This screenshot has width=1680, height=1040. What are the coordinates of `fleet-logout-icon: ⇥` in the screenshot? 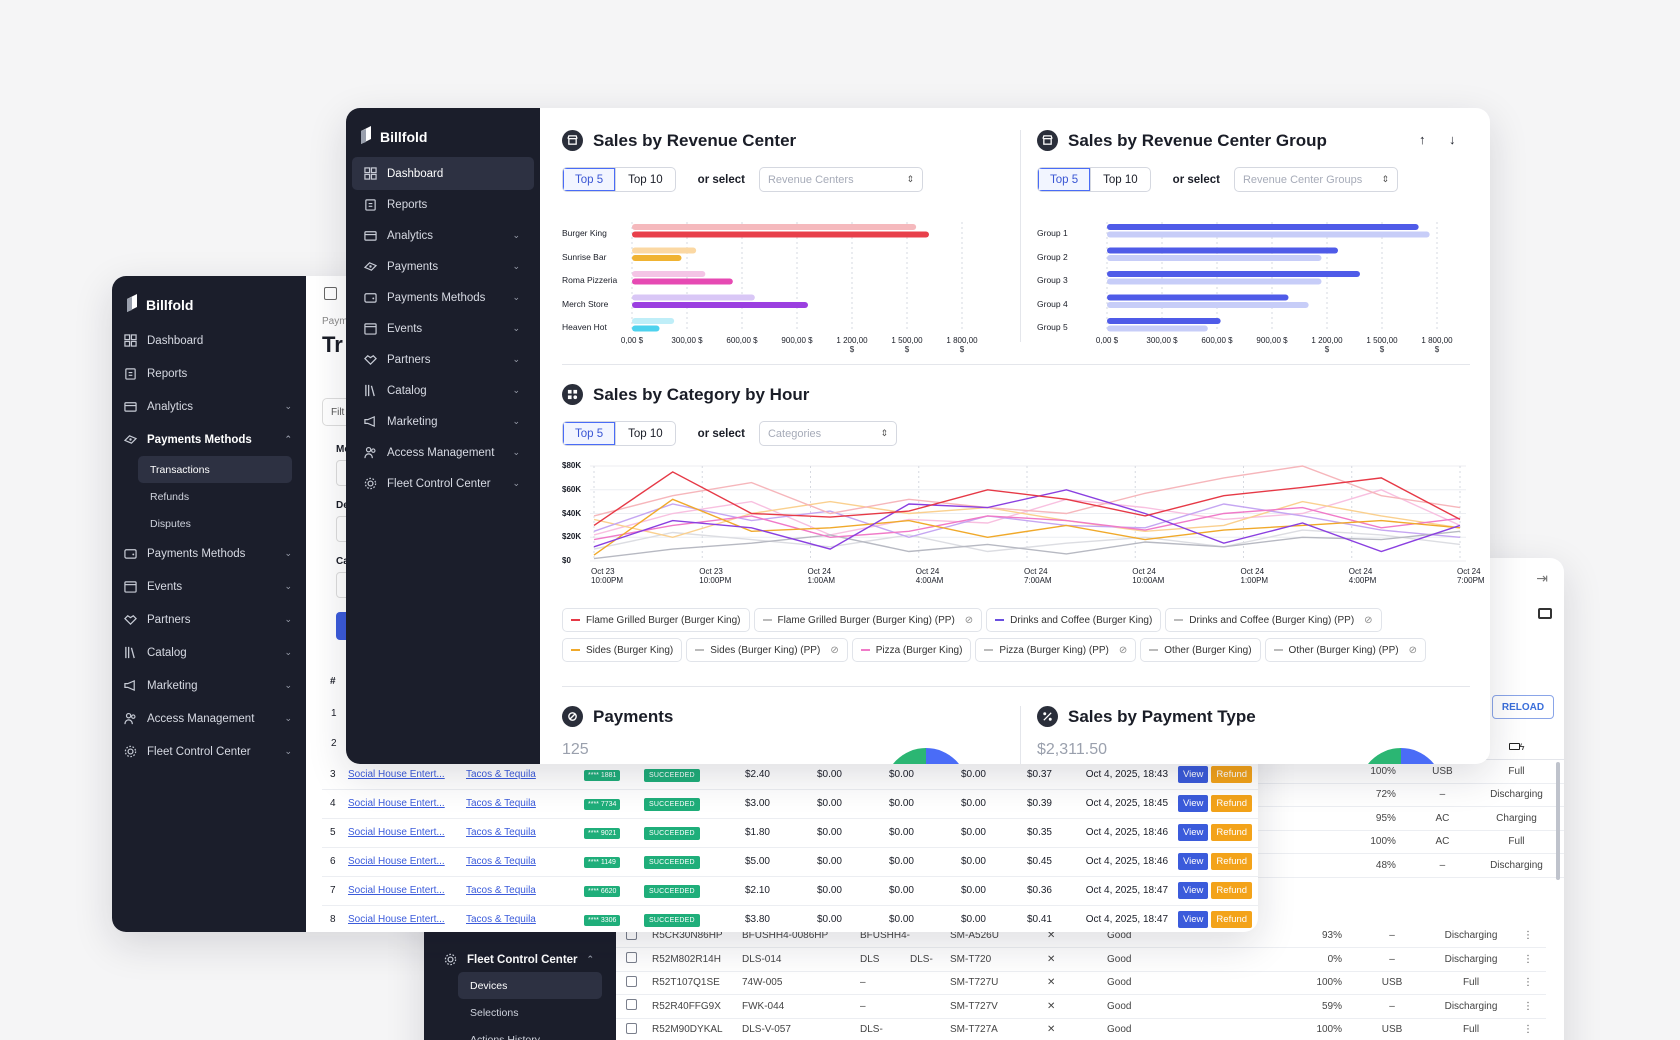 It's located at (1542, 578).